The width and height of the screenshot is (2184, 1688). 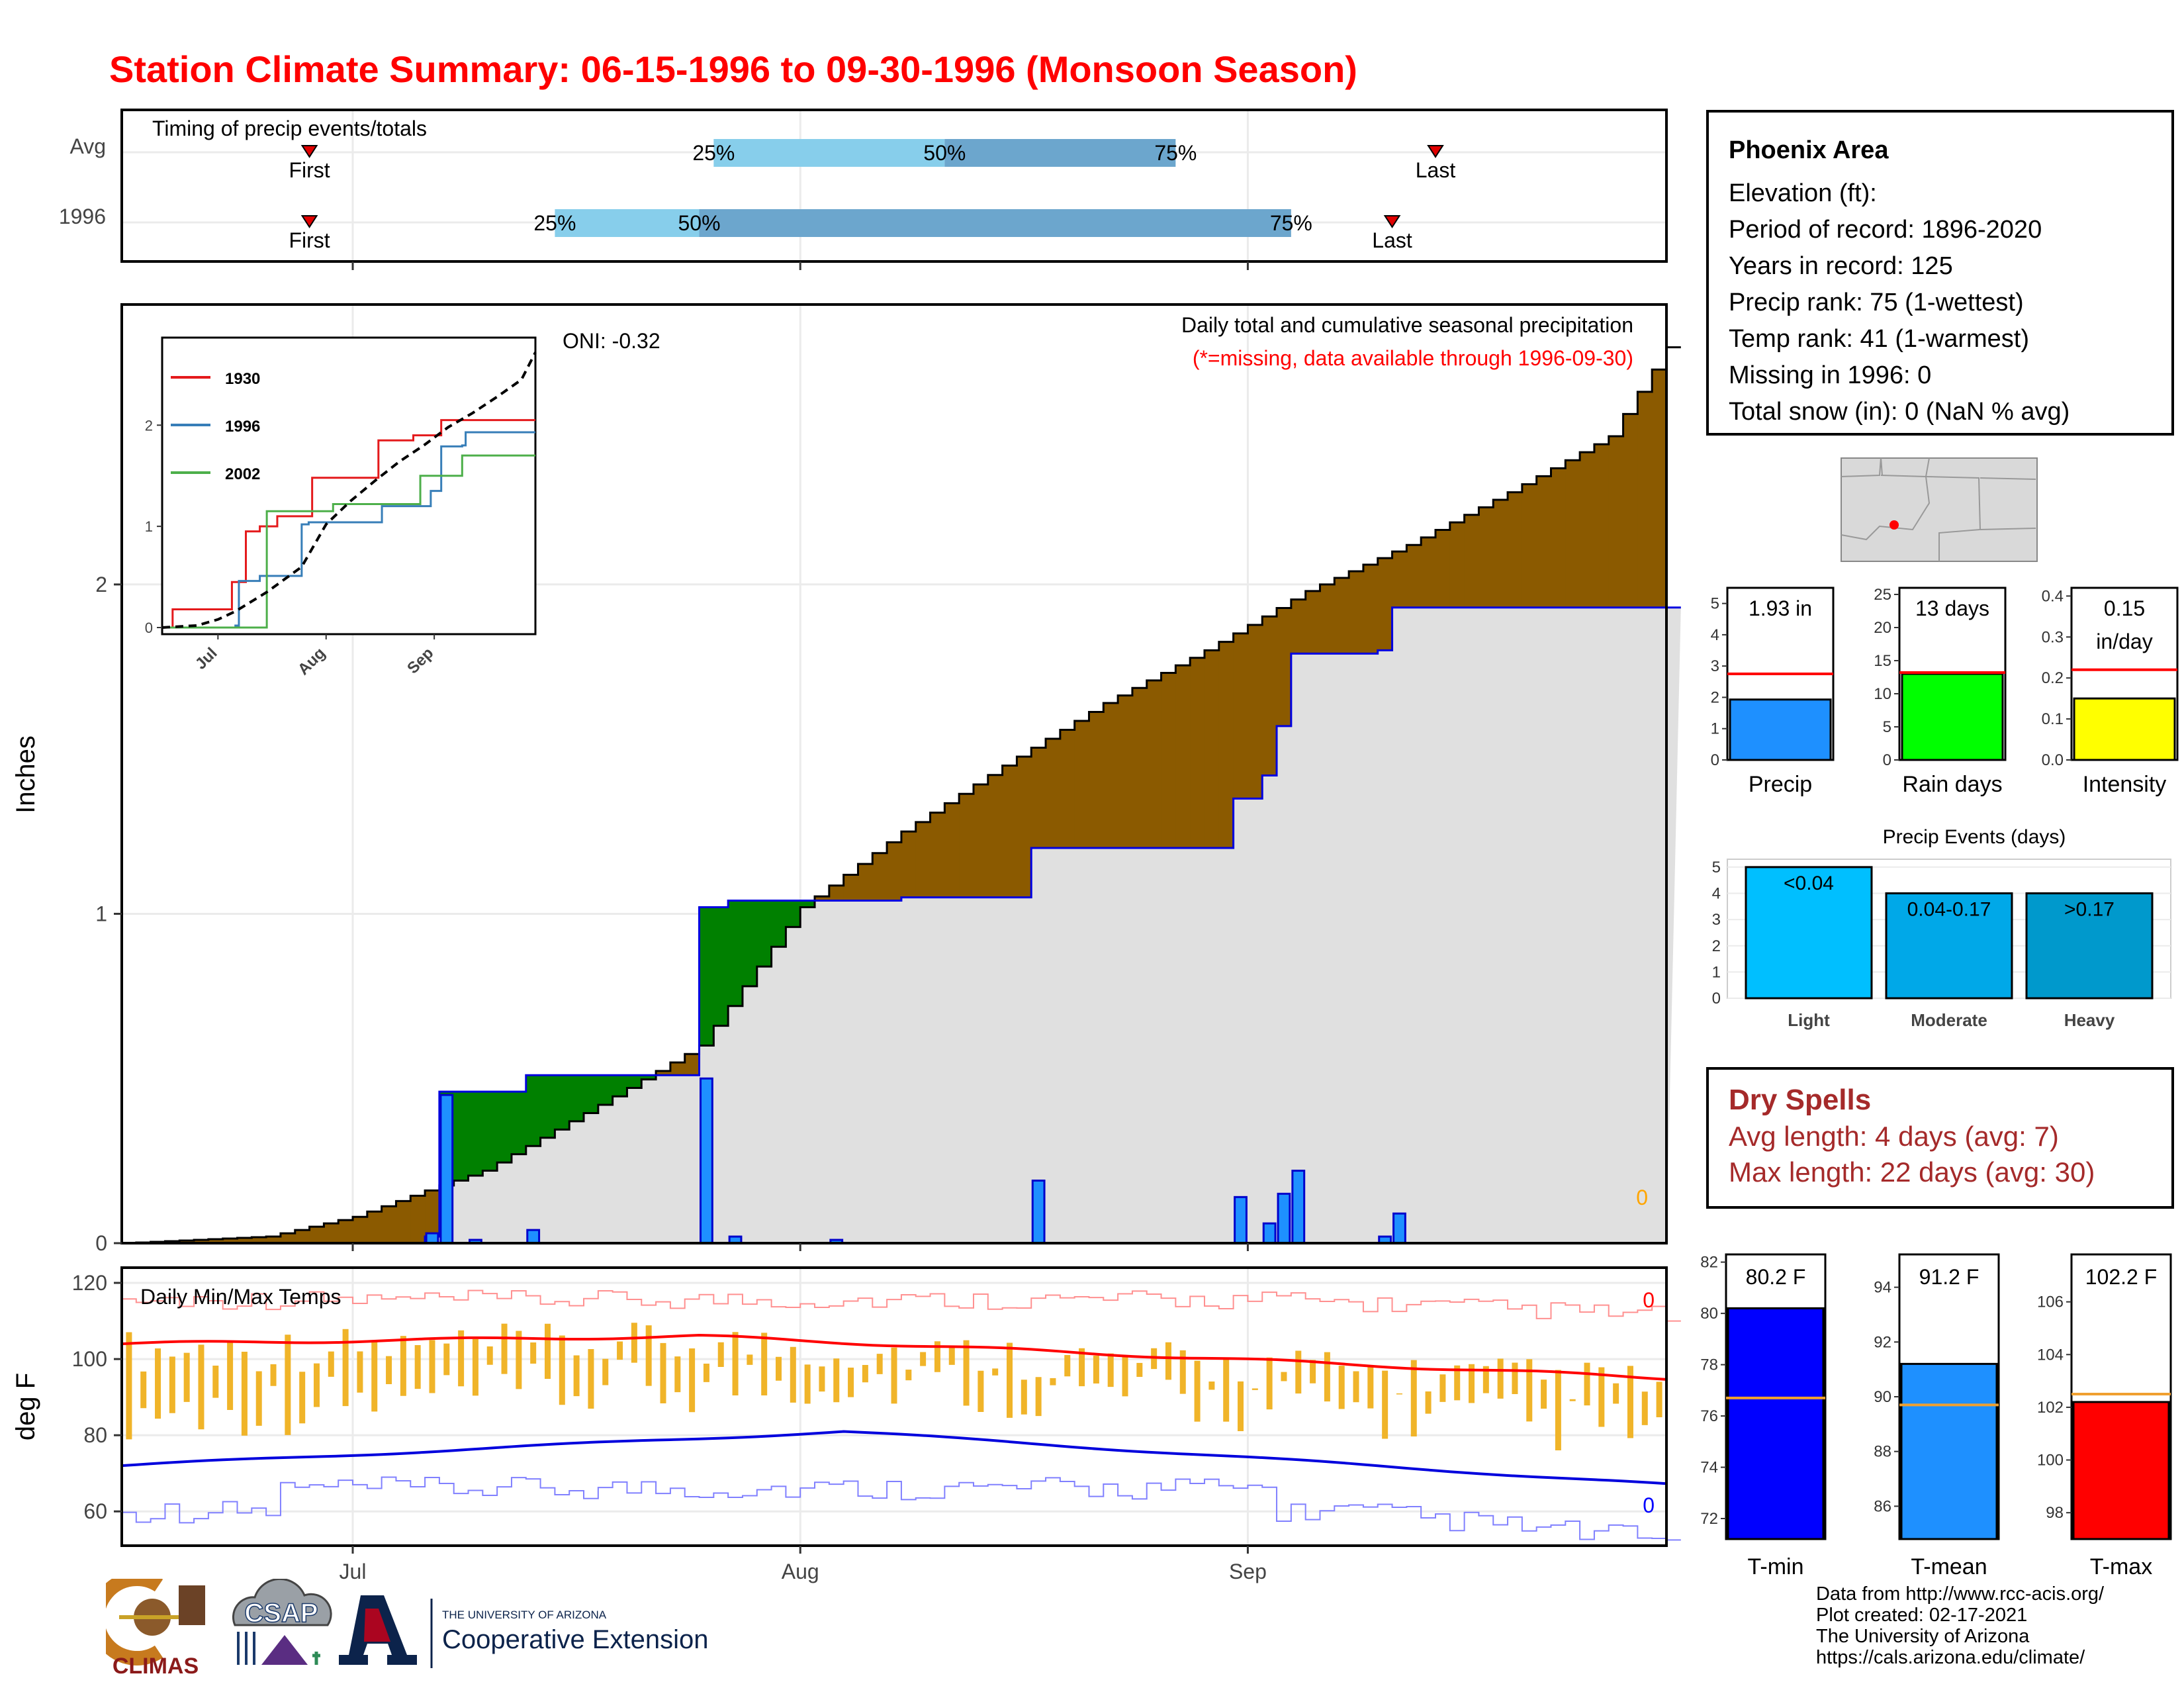 I want to click on ua-name: THE UNIVERSITY OF ARIZONA, so click(x=524, y=1615).